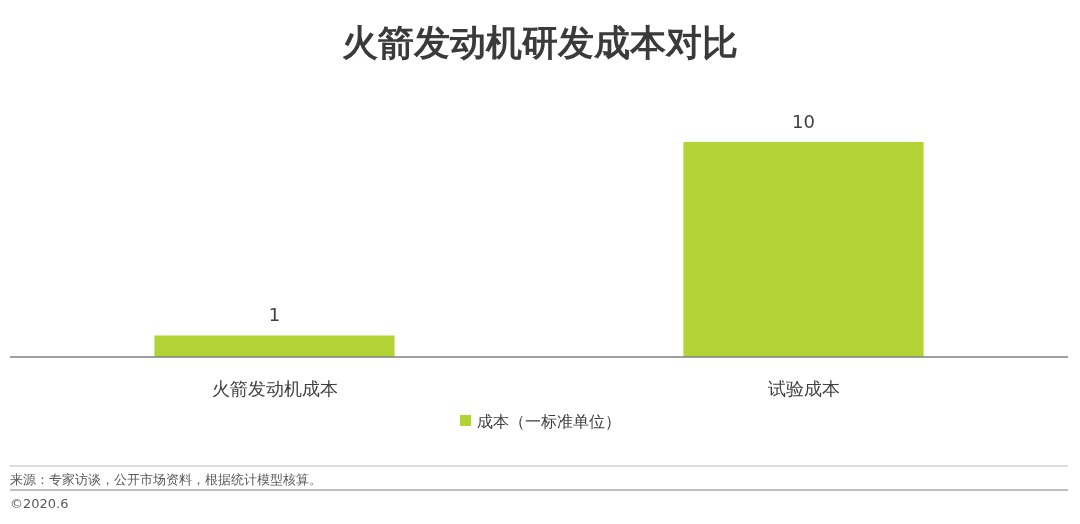 The height and width of the screenshot is (524, 1080). Describe the element at coordinates (803, 121) in the screenshot. I see `data-label: 10` at that location.